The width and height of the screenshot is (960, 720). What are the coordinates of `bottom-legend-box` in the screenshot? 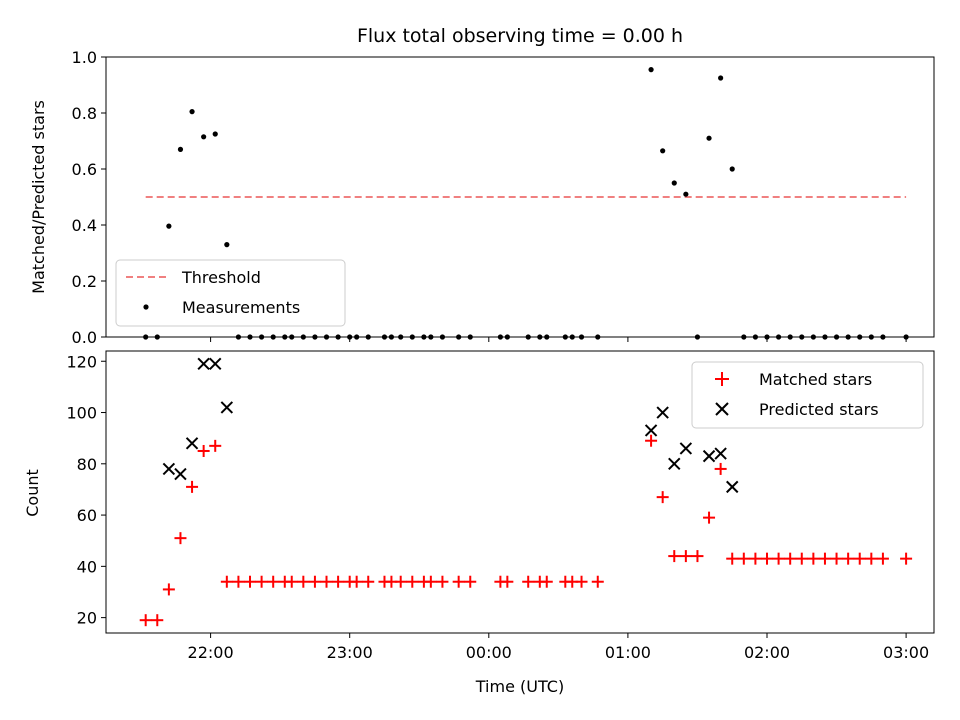 It's located at (807, 395).